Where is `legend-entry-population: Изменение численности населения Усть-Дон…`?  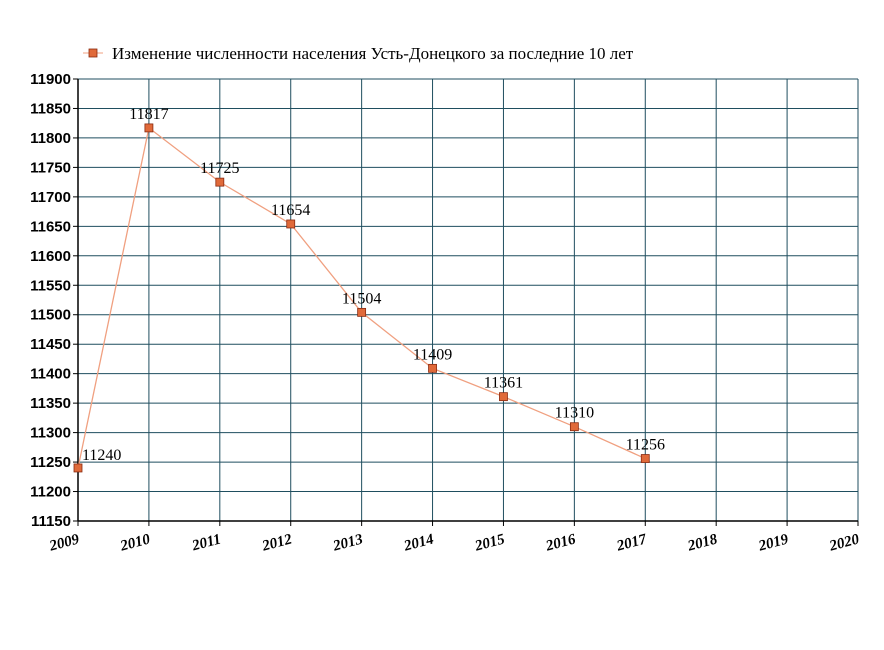 legend-entry-population: Изменение численности населения Усть-Дон… is located at coordinates (373, 53).